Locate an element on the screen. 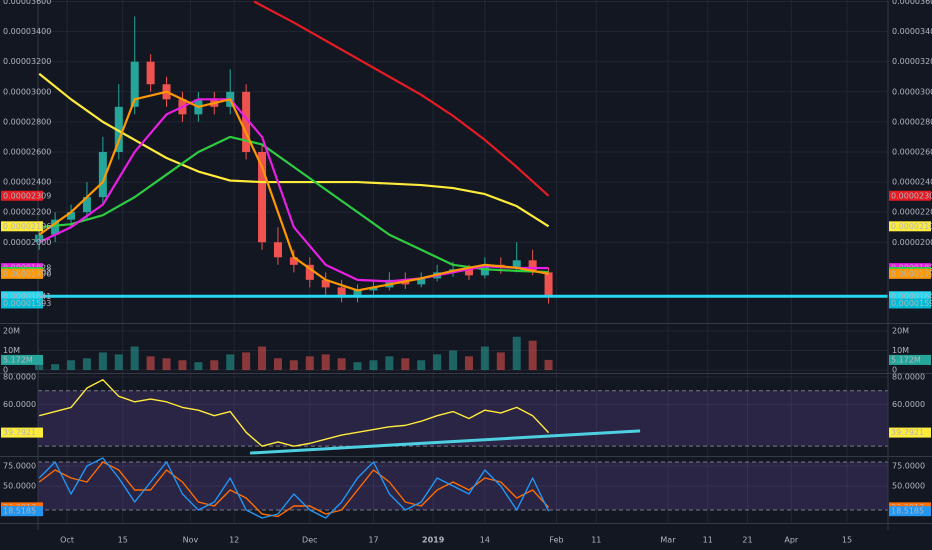 The image size is (932, 550). x-tick-label: 11 is located at coordinates (596, 540).